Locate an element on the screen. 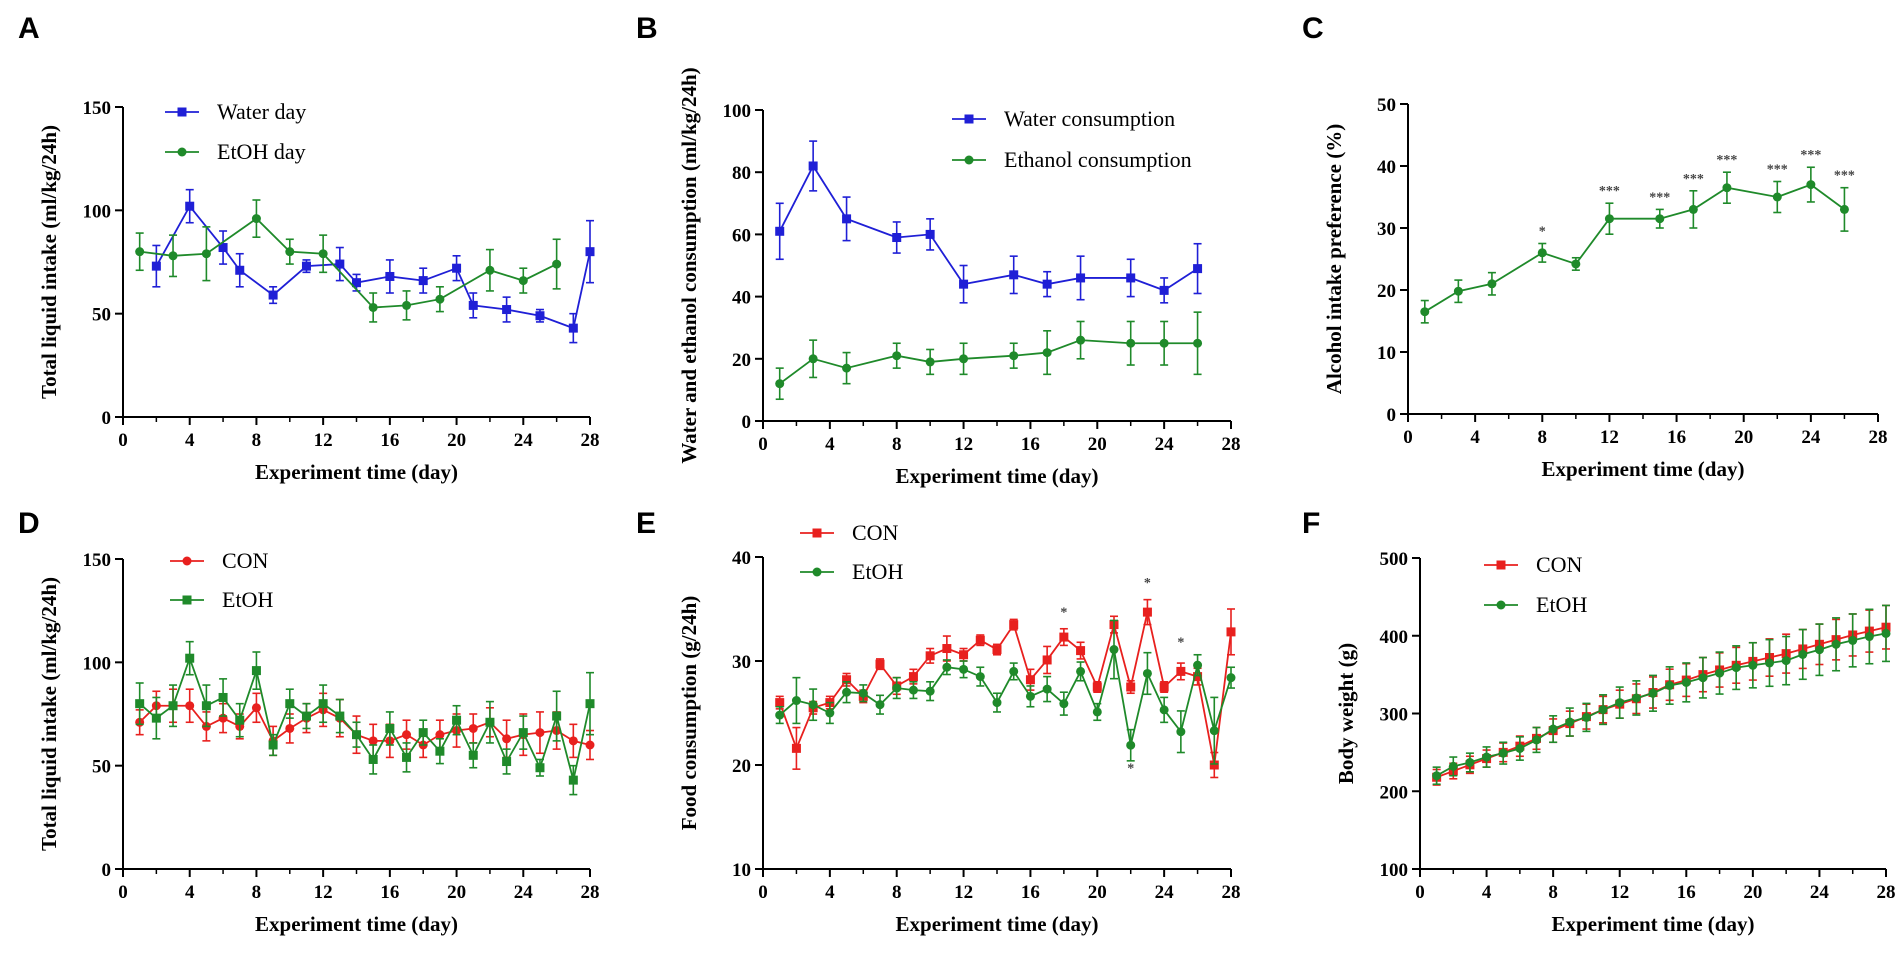 This screenshot has height=954, width=1904. legend-label: EtOH is located at coordinates (1561, 604).